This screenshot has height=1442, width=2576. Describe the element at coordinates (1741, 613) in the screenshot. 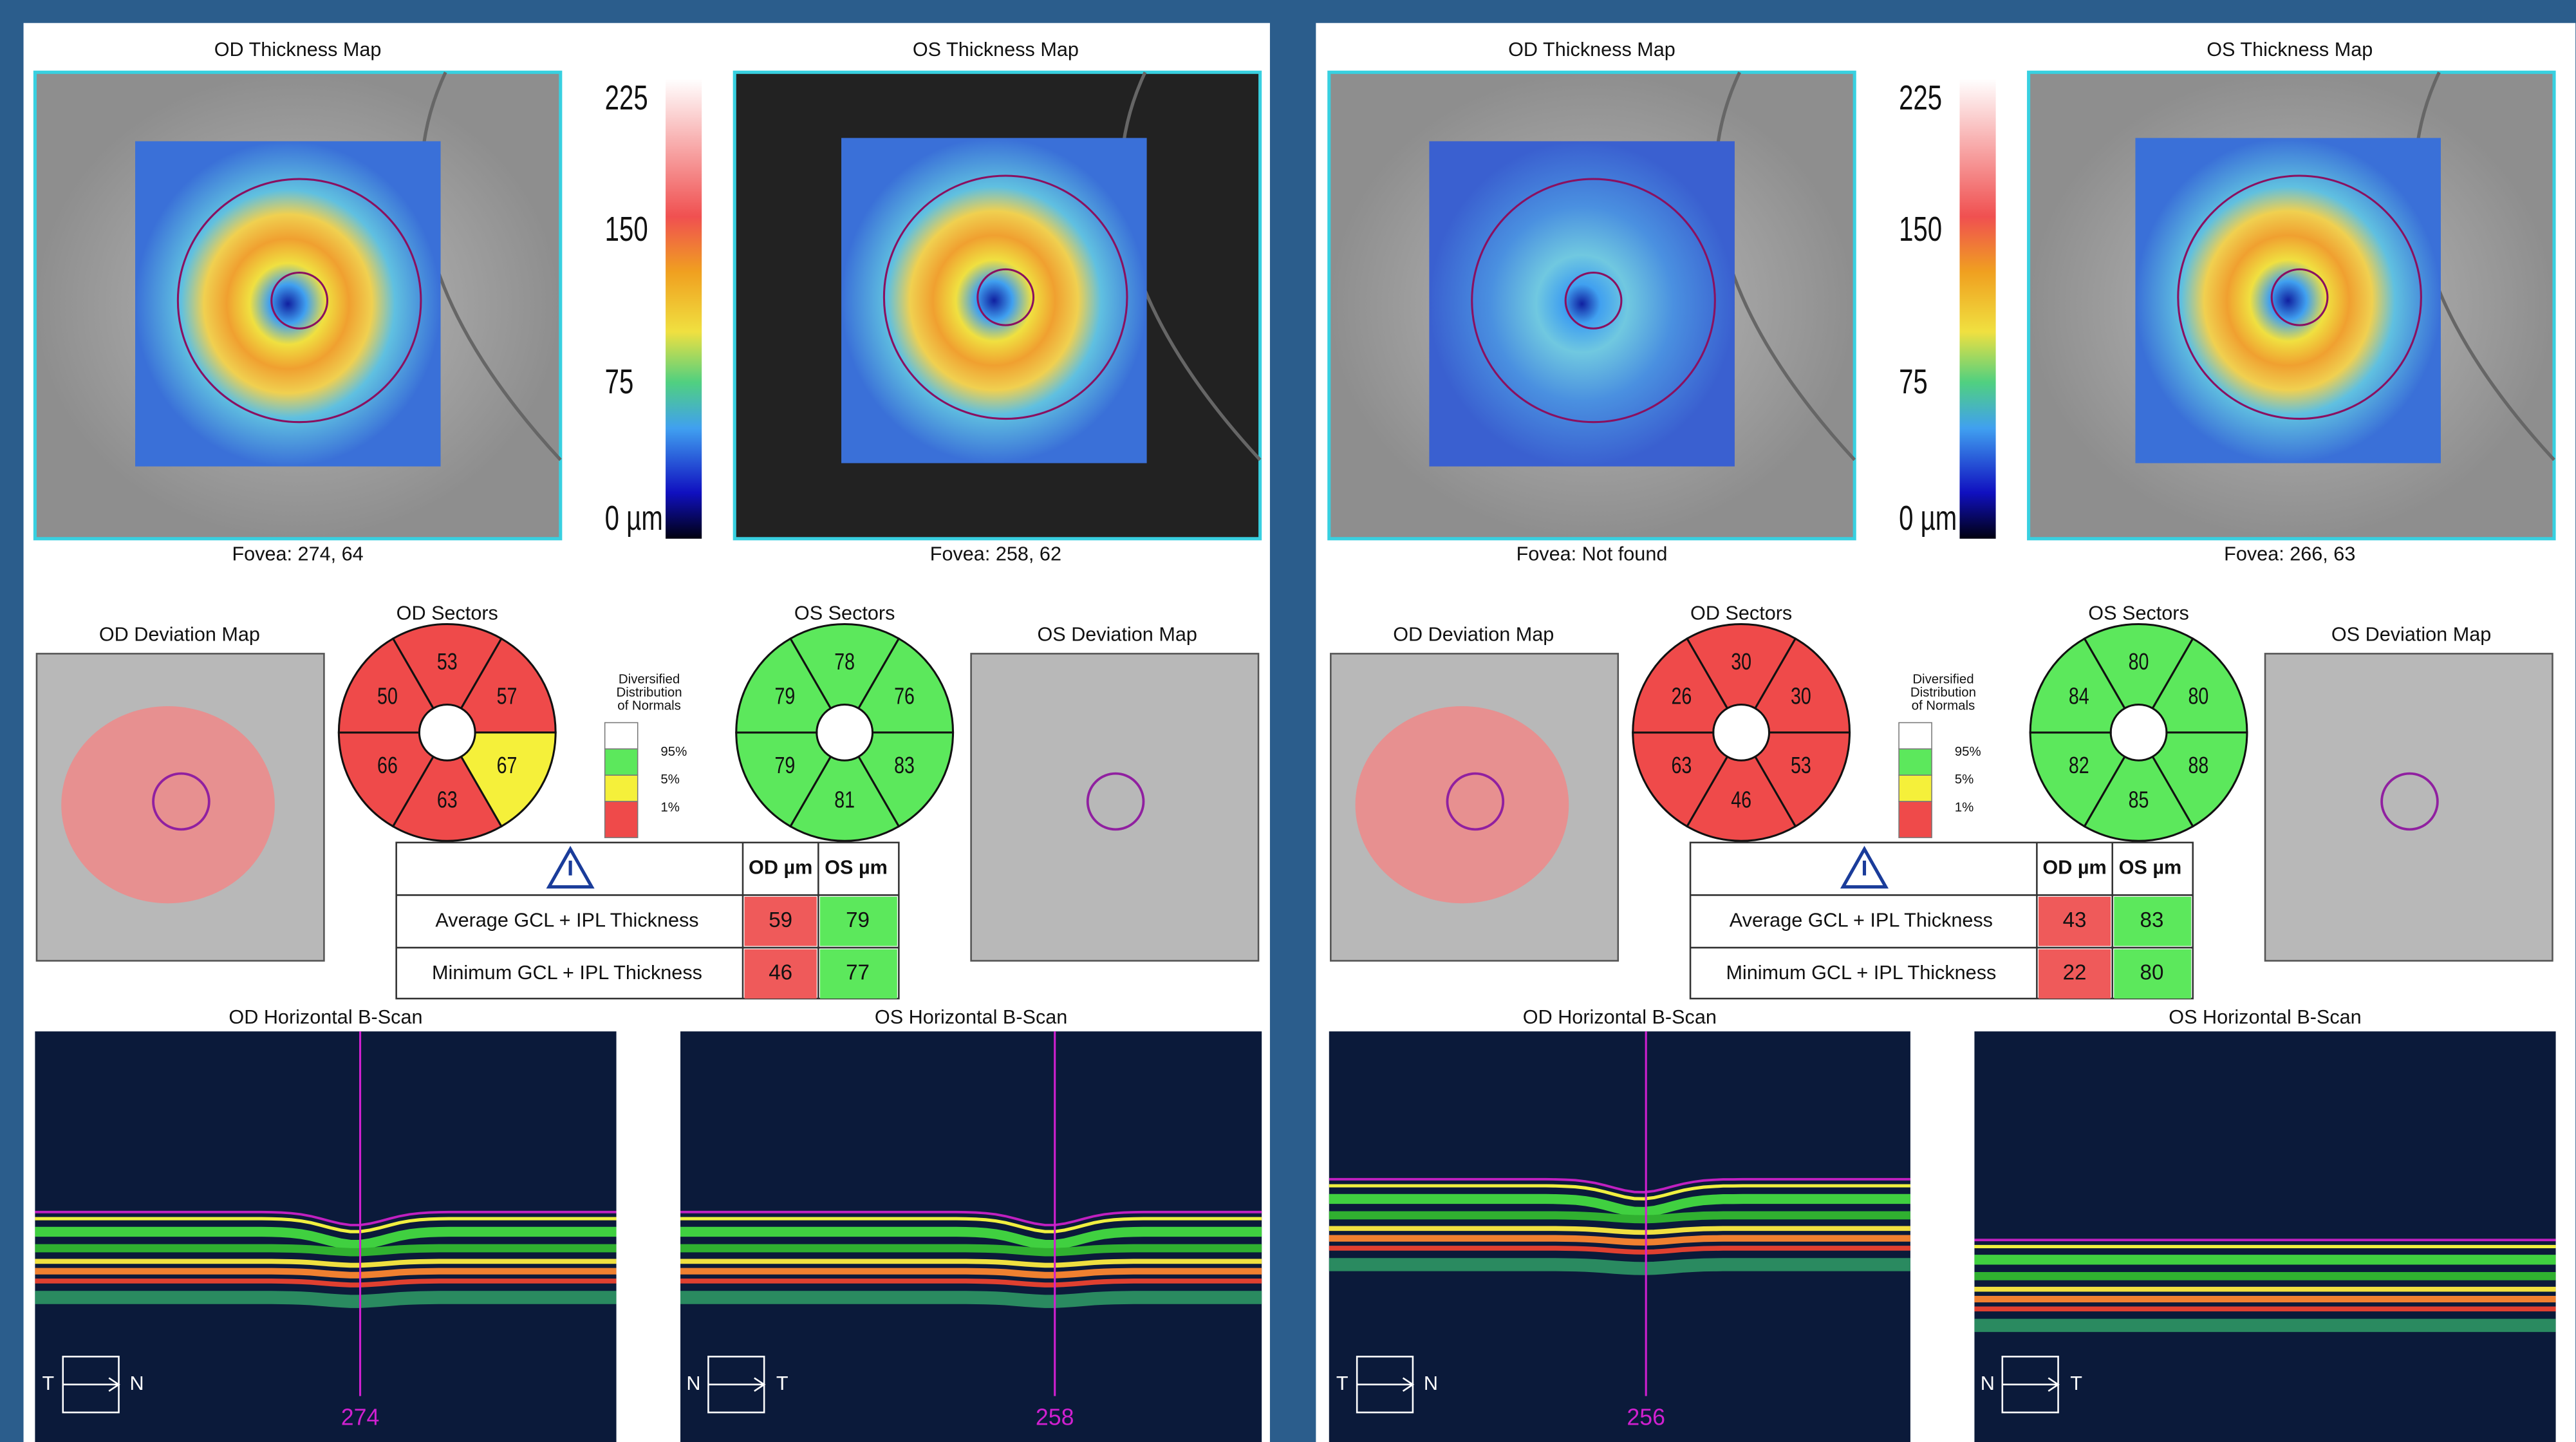

I see `sectors-title: OD Sectors` at that location.